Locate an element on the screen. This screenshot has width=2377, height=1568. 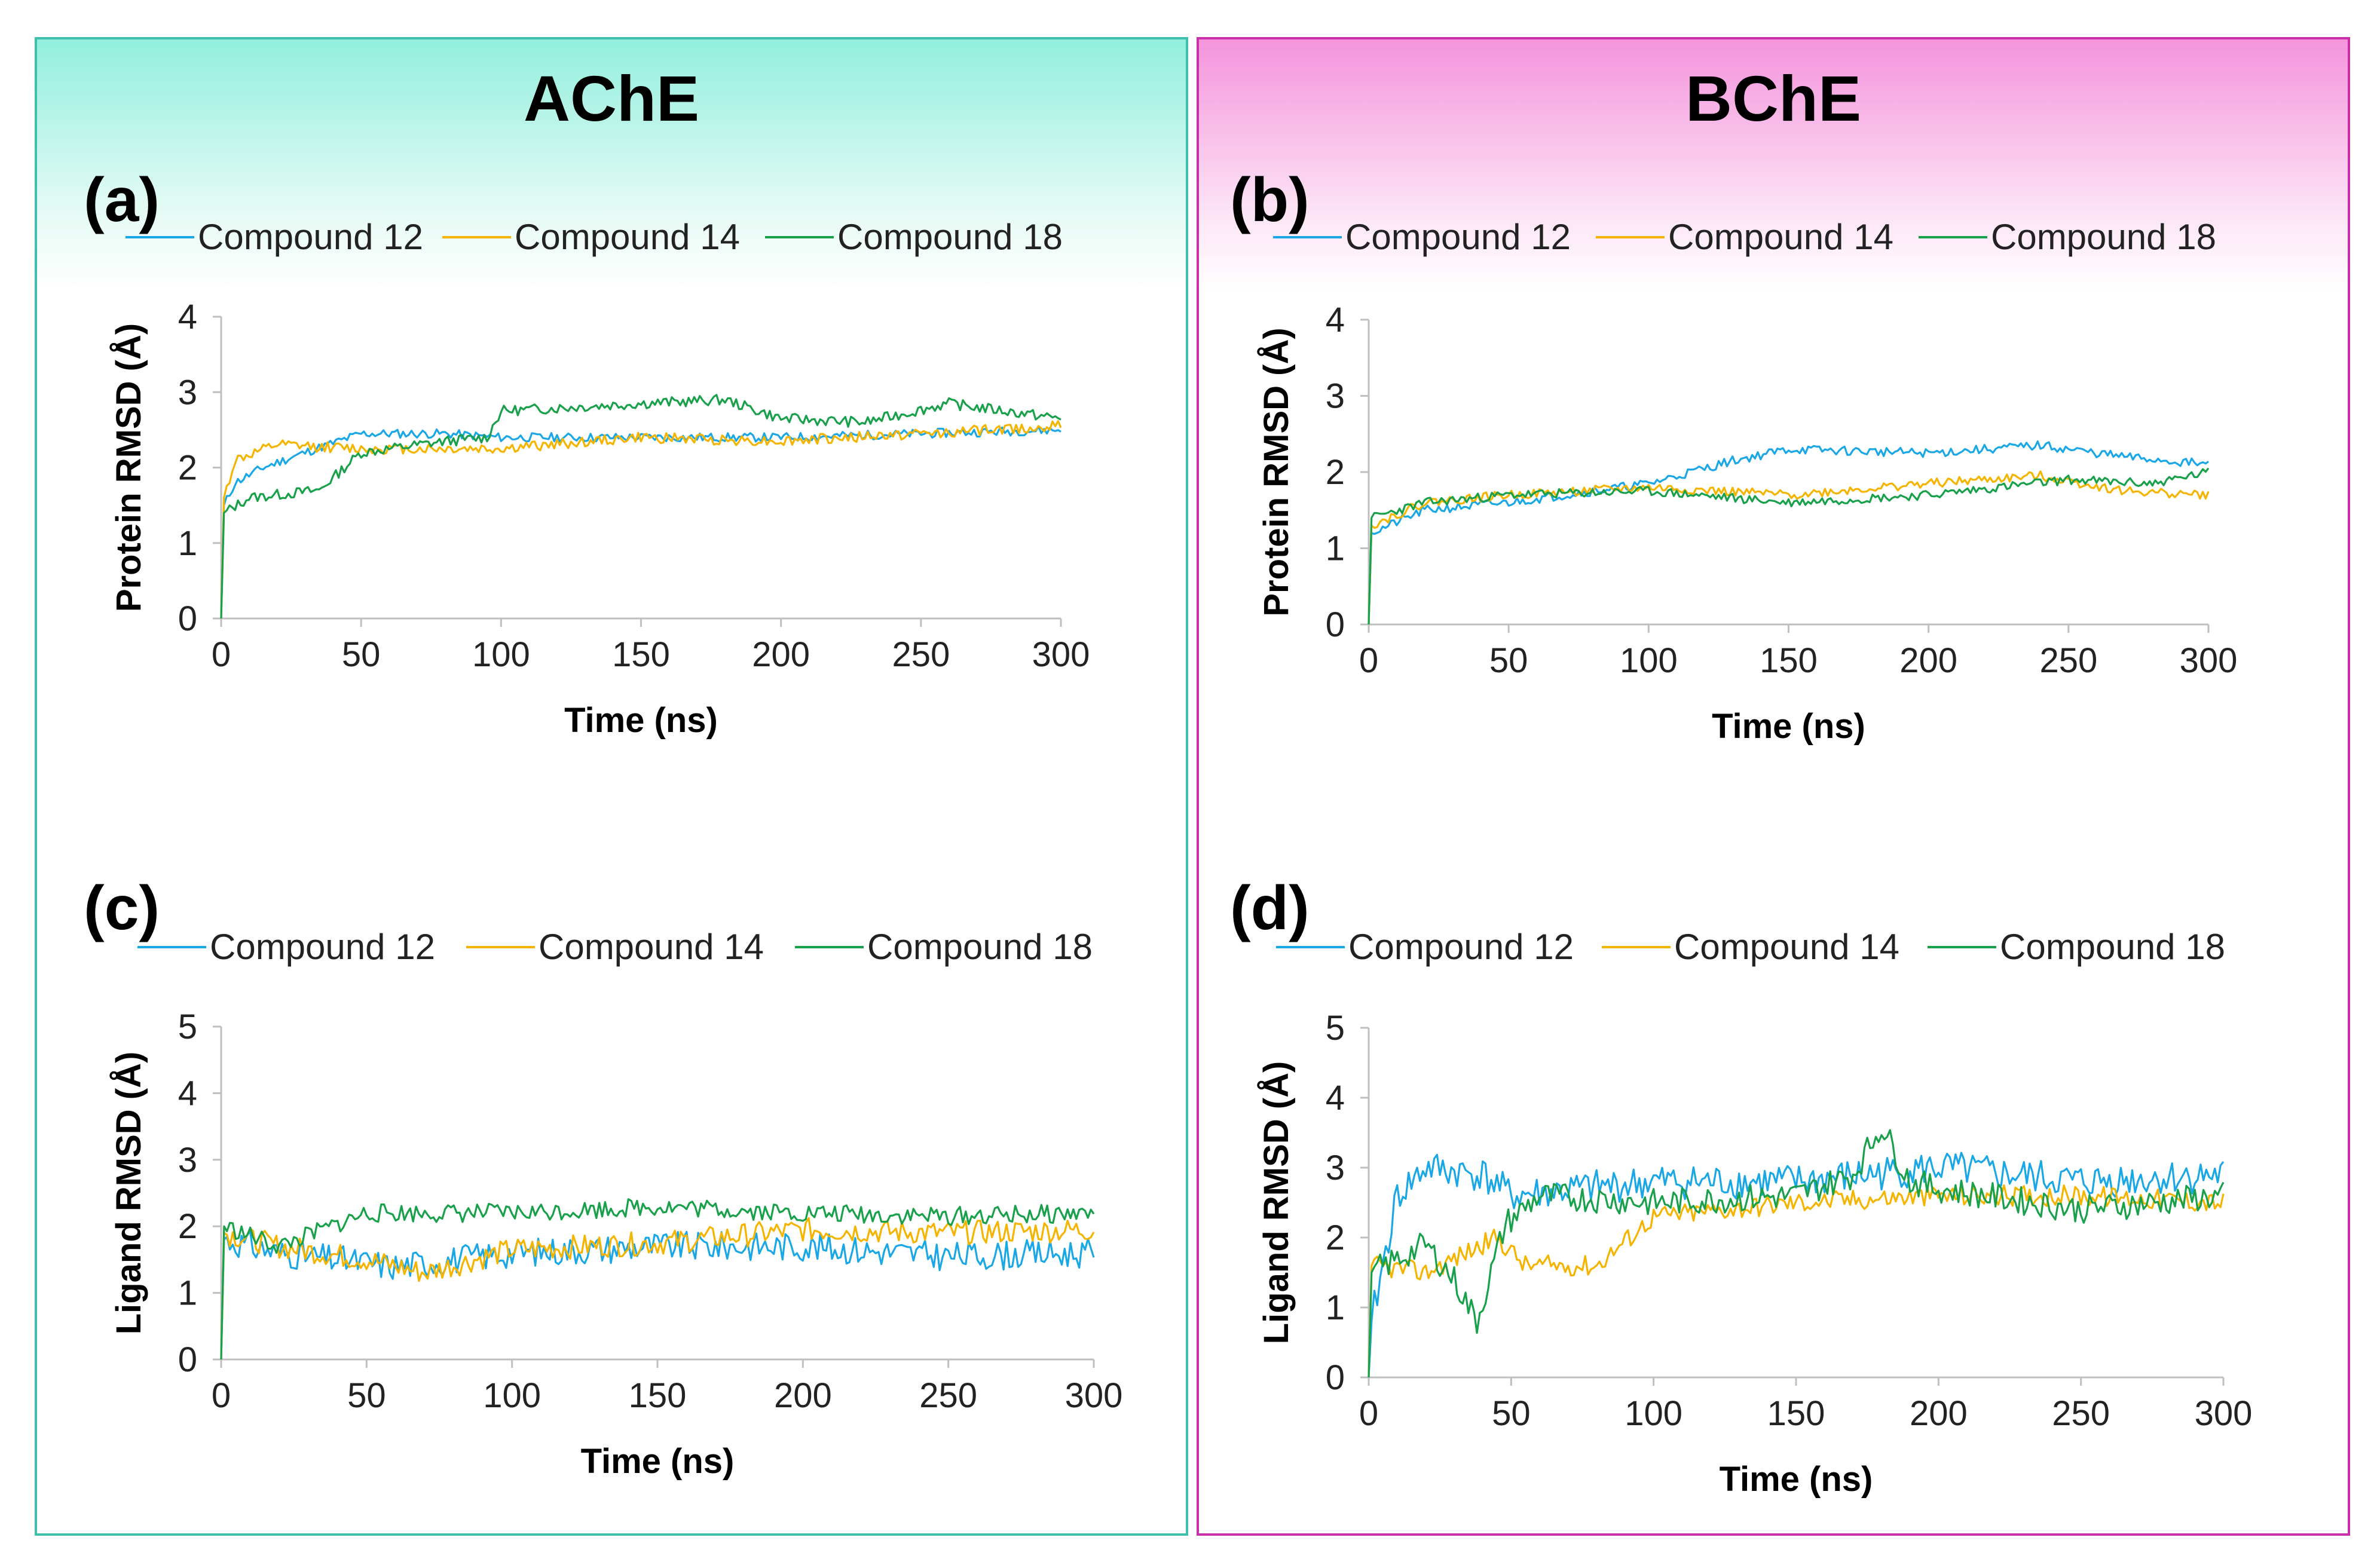
y-tick-label-a-0: 0 is located at coordinates (188, 618).